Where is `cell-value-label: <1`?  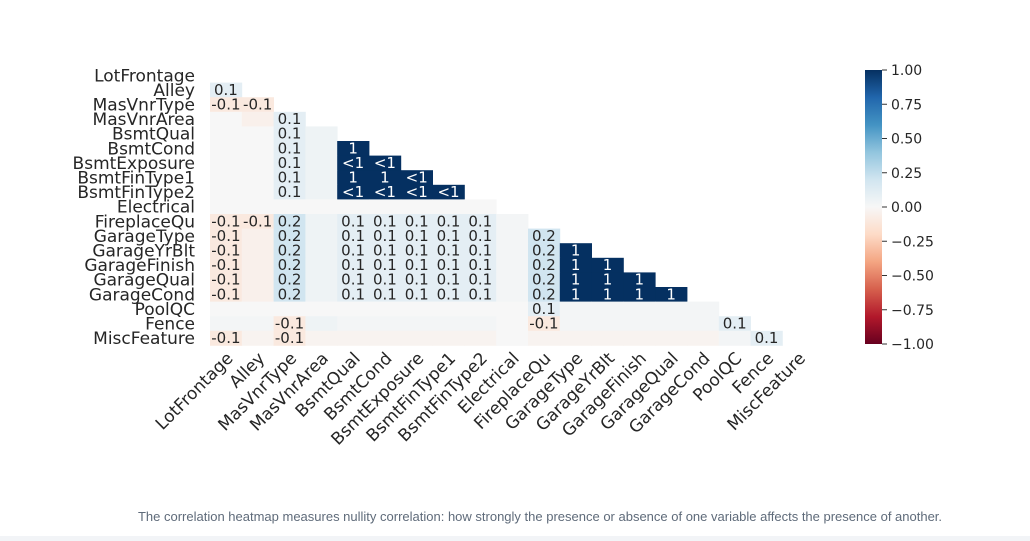
cell-value-label: <1 is located at coordinates (385, 192).